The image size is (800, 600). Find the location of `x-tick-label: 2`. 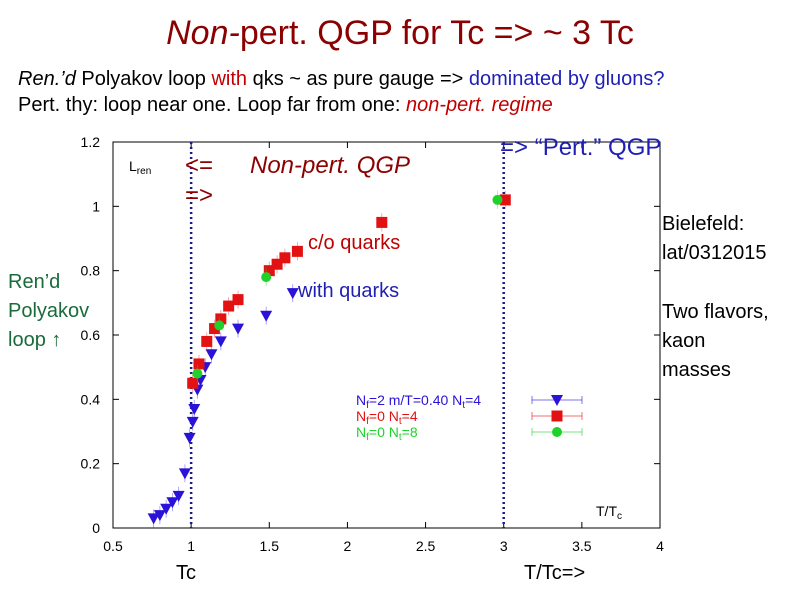

x-tick-label: 2 is located at coordinates (348, 546).